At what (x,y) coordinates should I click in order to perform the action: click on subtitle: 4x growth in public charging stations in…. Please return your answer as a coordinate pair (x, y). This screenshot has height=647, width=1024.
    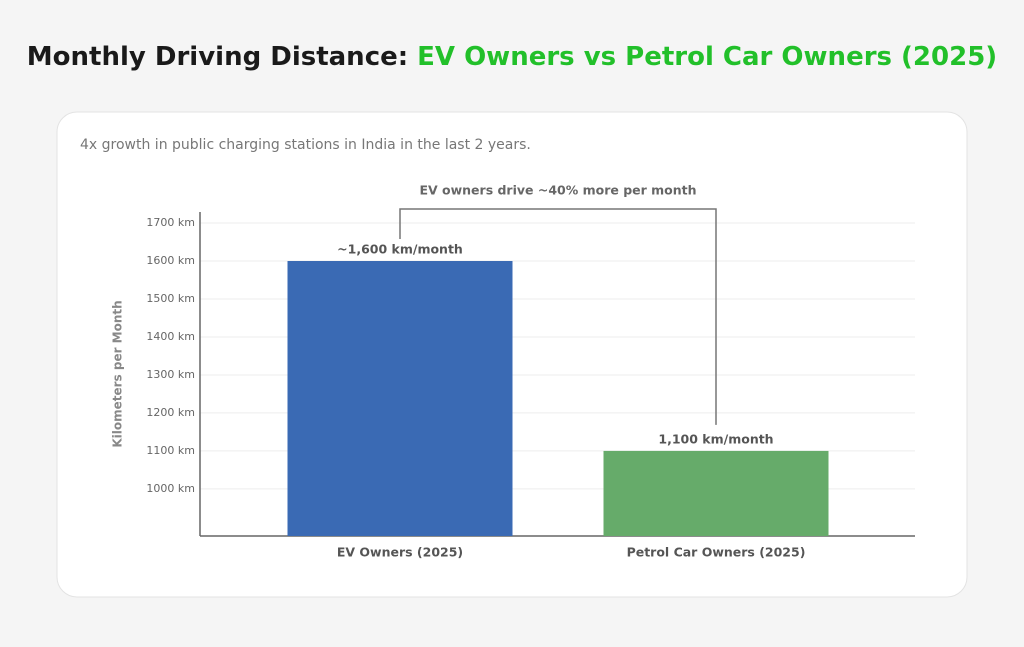
    Looking at the image, I should click on (305, 145).